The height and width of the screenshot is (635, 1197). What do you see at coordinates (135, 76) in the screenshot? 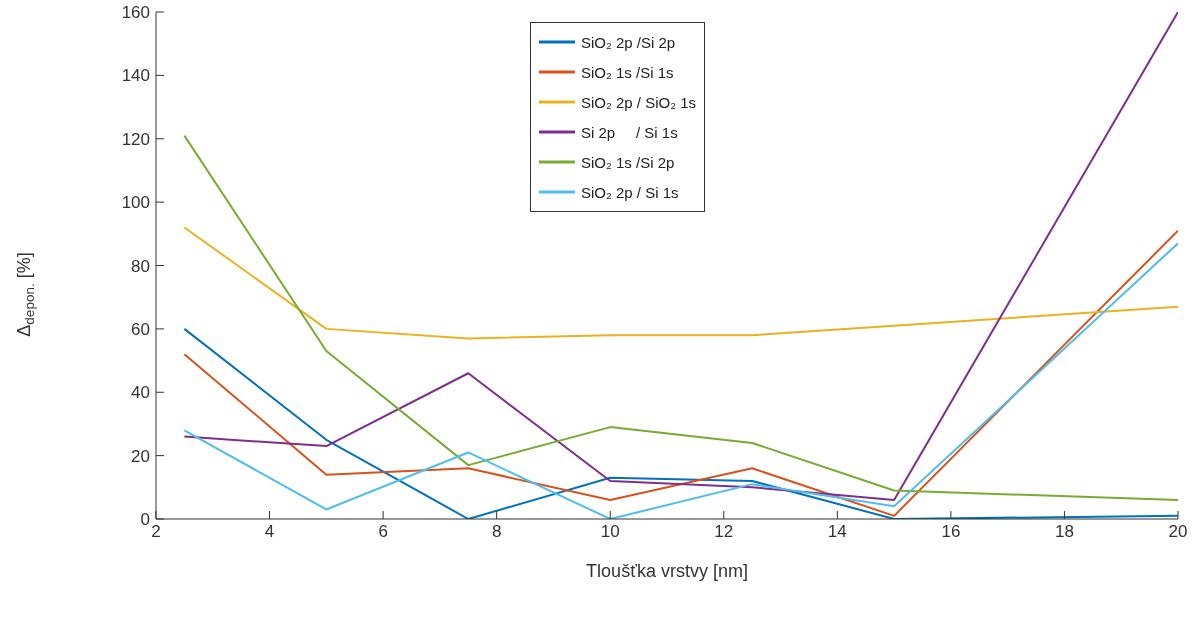
I see `y-tick-label: 140` at bounding box center [135, 76].